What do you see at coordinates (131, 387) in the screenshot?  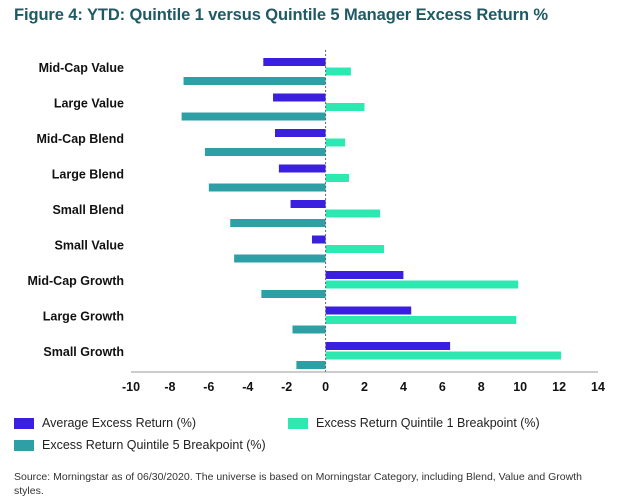 I see `x-tick-label: -10` at bounding box center [131, 387].